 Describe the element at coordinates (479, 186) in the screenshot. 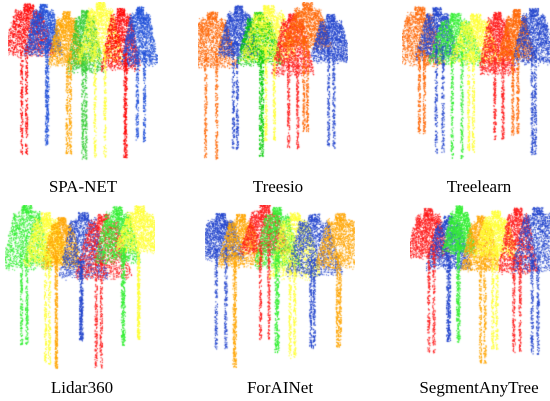

I see `caption-treelearn: Treelearn` at that location.